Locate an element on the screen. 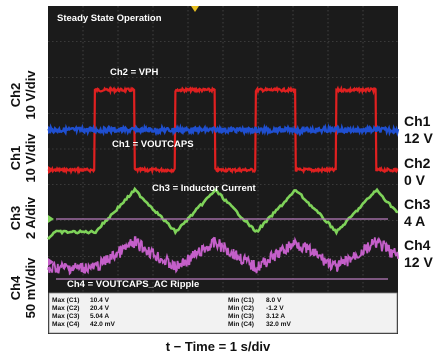  meas-max-c3-label: Max (C3) is located at coordinates (65, 316).